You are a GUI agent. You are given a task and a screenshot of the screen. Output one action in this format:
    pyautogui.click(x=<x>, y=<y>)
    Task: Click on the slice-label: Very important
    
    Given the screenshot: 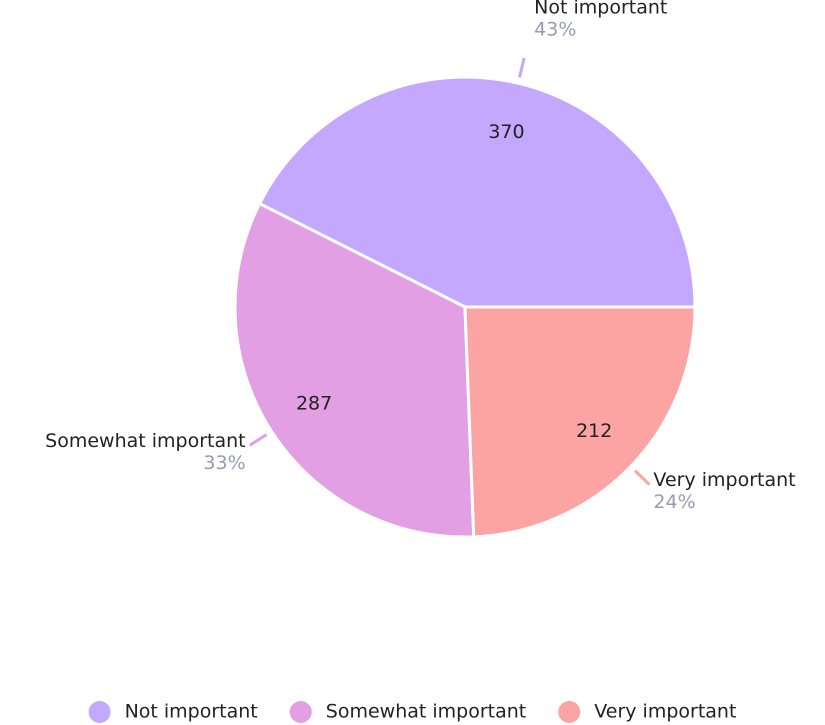 What is the action you would take?
    pyautogui.click(x=724, y=480)
    